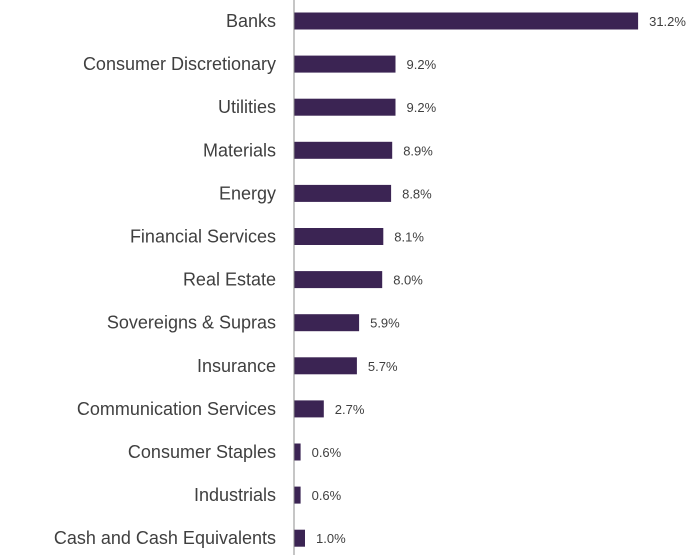 Image resolution: width=689 pixels, height=555 pixels. What do you see at coordinates (350, 409) in the screenshot?
I see `data-label: 2.7%` at bounding box center [350, 409].